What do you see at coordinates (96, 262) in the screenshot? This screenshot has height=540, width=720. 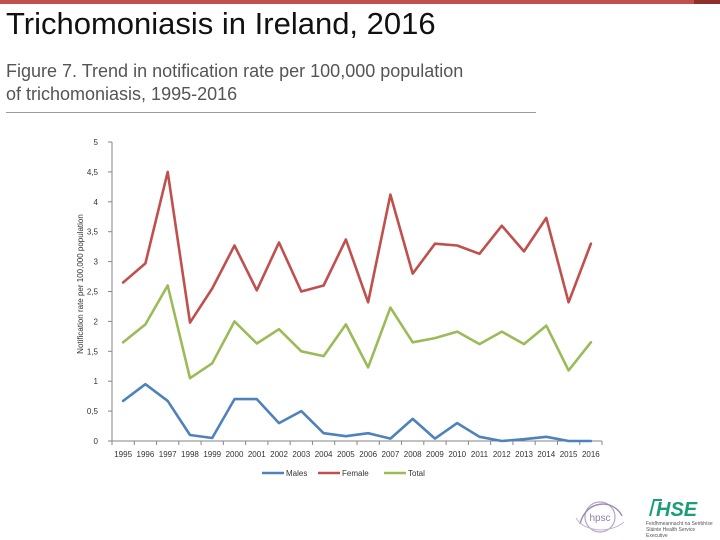 I see `y-tick-label: 3` at bounding box center [96, 262].